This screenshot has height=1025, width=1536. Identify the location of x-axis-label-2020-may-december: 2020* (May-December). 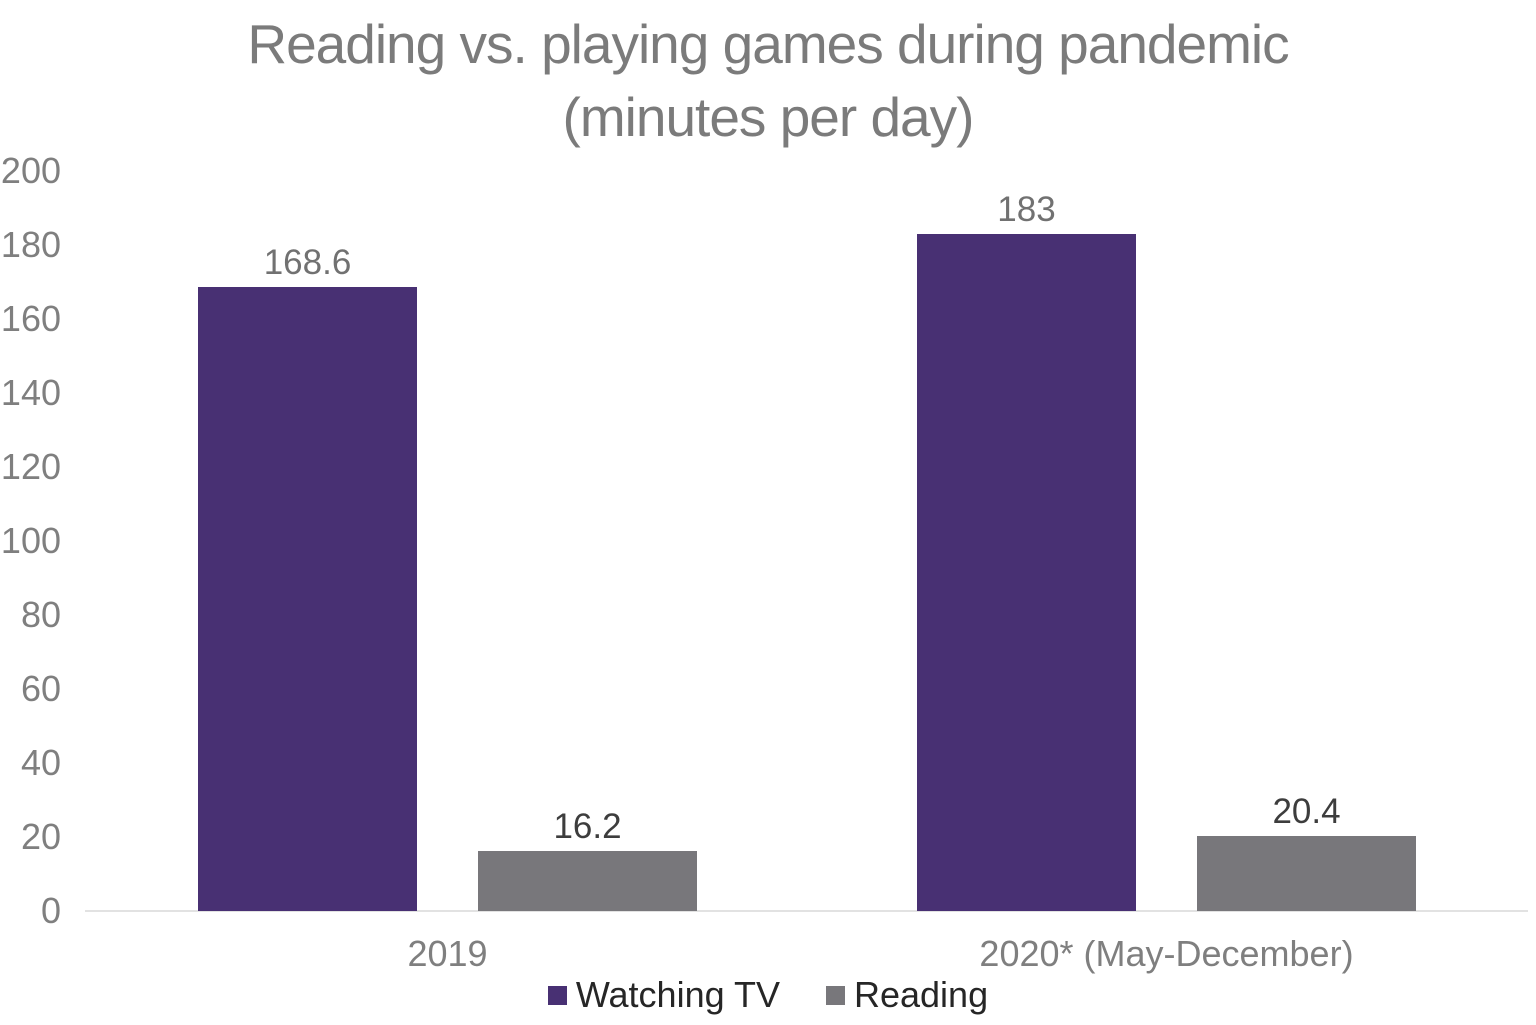
(1166, 953).